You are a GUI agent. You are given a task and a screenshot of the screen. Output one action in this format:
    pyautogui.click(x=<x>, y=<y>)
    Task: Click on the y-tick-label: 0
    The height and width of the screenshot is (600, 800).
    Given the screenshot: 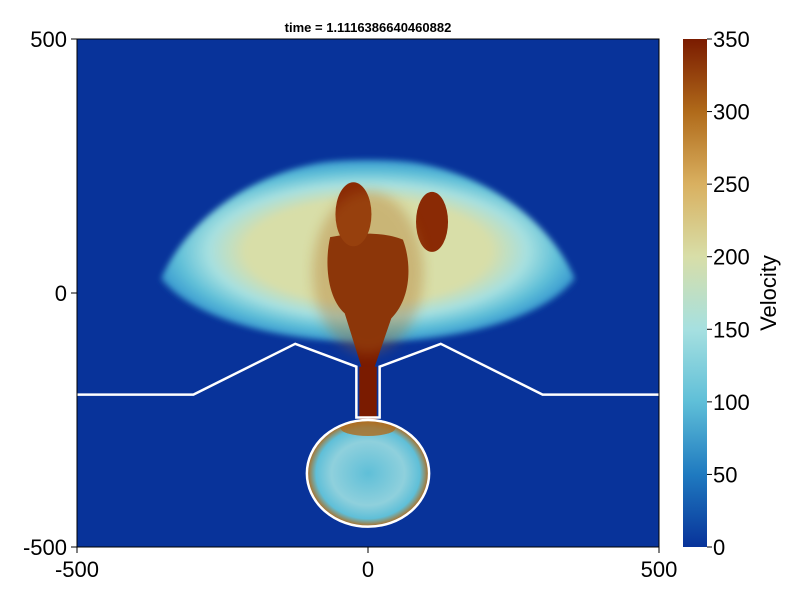 What is the action you would take?
    pyautogui.click(x=61, y=293)
    